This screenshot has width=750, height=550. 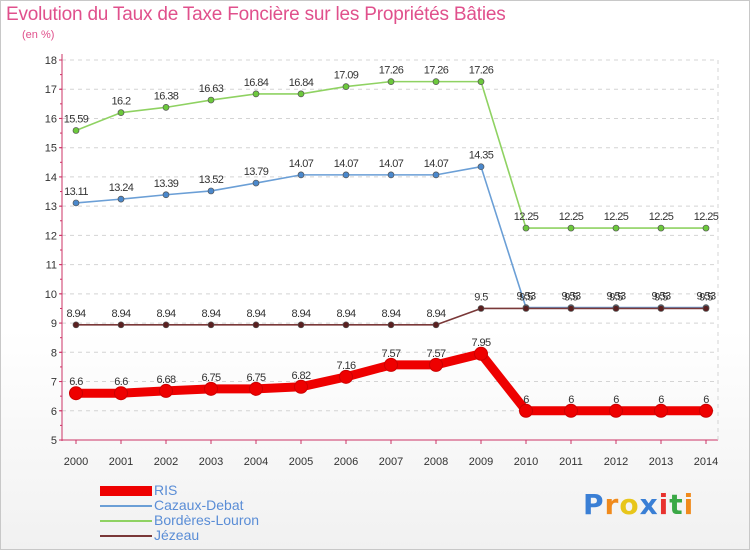 I want to click on legend-label-borderes-louron: Bordères-Louron, so click(x=207, y=520).